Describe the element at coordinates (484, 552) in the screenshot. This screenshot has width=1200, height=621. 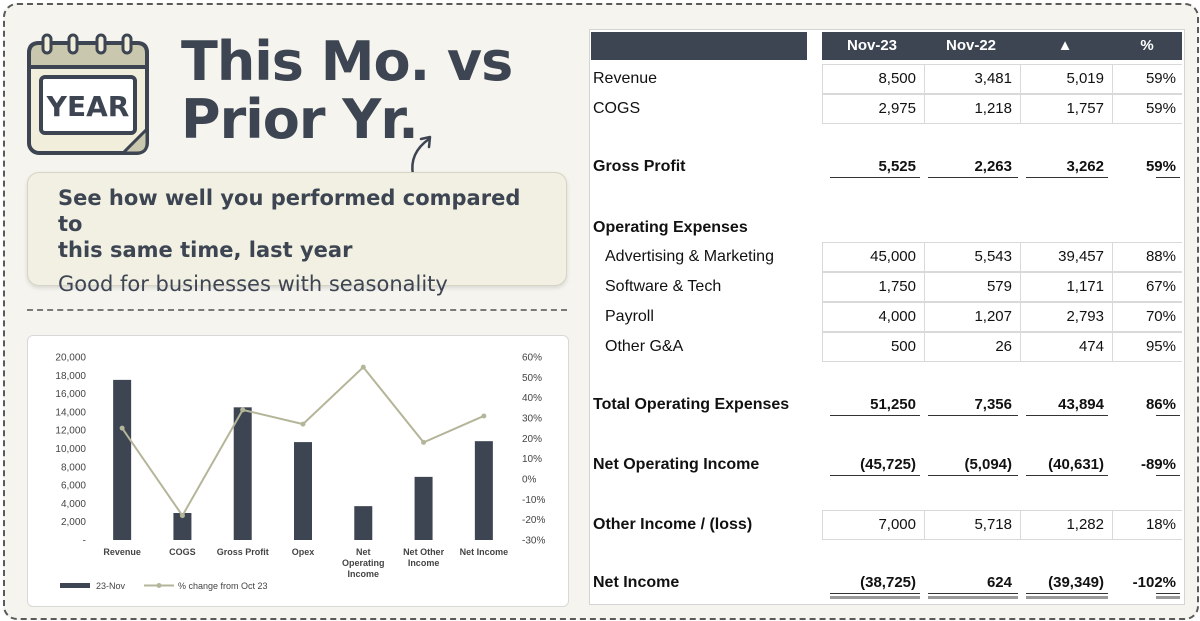
I see `category-label: Net Income` at that location.